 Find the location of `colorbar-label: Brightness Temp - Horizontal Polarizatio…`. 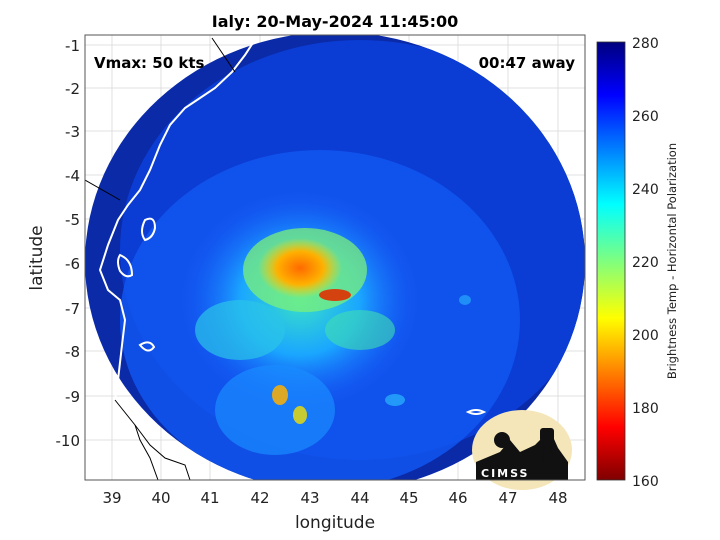

colorbar-label: Brightness Temp - Horizontal Polarizatio… is located at coordinates (672, 261).